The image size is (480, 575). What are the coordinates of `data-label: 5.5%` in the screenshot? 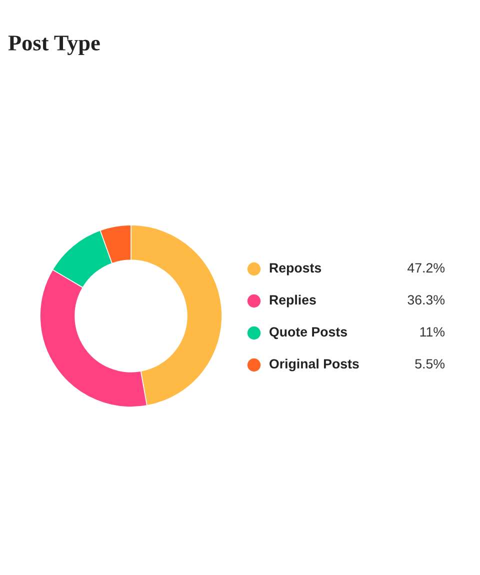 It's located at (430, 364).